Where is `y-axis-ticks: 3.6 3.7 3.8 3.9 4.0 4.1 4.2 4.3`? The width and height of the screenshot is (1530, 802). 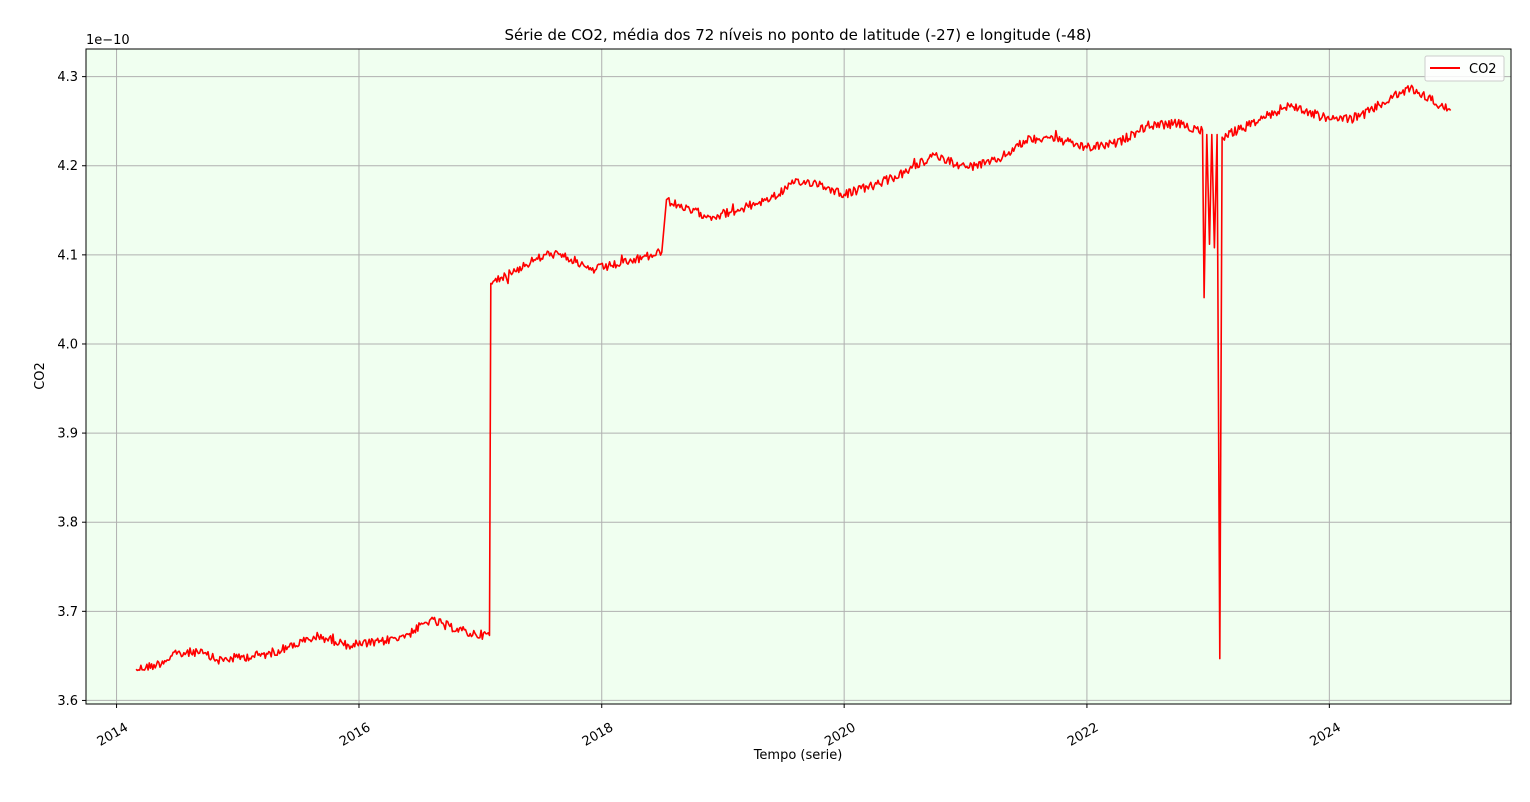
y-axis-ticks: 3.6 3.7 3.8 3.9 4.0 4.1 4.2 4.3 is located at coordinates (71, 389).